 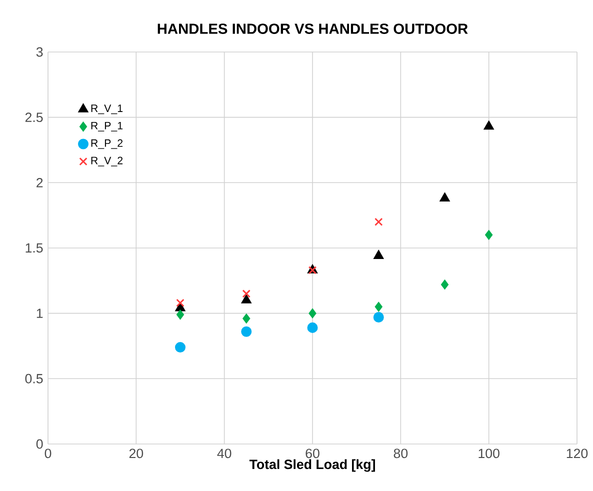 What do you see at coordinates (489, 453) in the screenshot?
I see `x-tick-label: 100` at bounding box center [489, 453].